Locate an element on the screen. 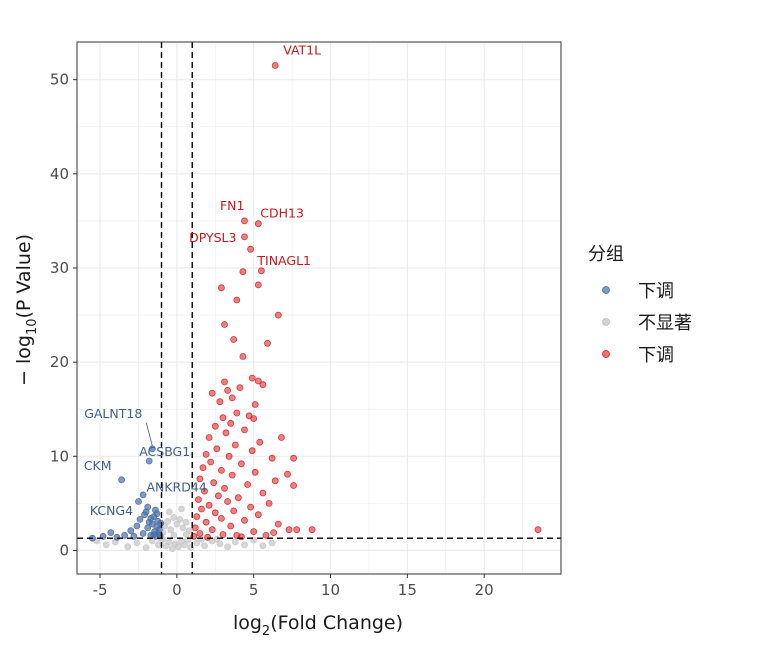  y-tick-label: 20 is located at coordinates (59, 362).